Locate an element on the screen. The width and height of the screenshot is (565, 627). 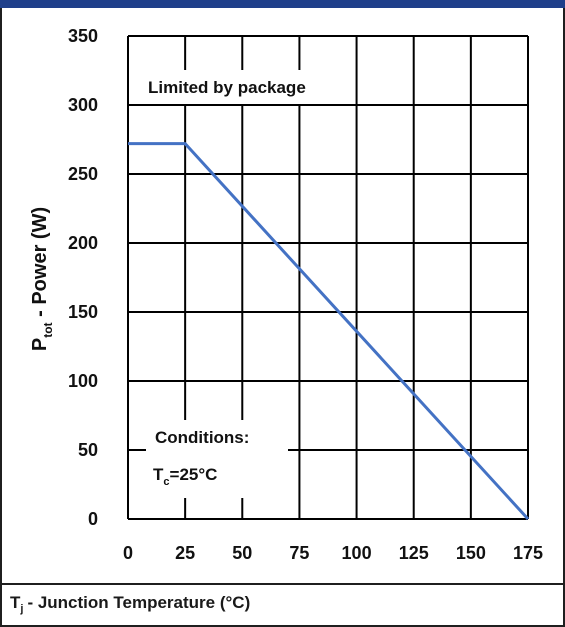
limited-by-package-label: Limited by package is located at coordinates (227, 87).